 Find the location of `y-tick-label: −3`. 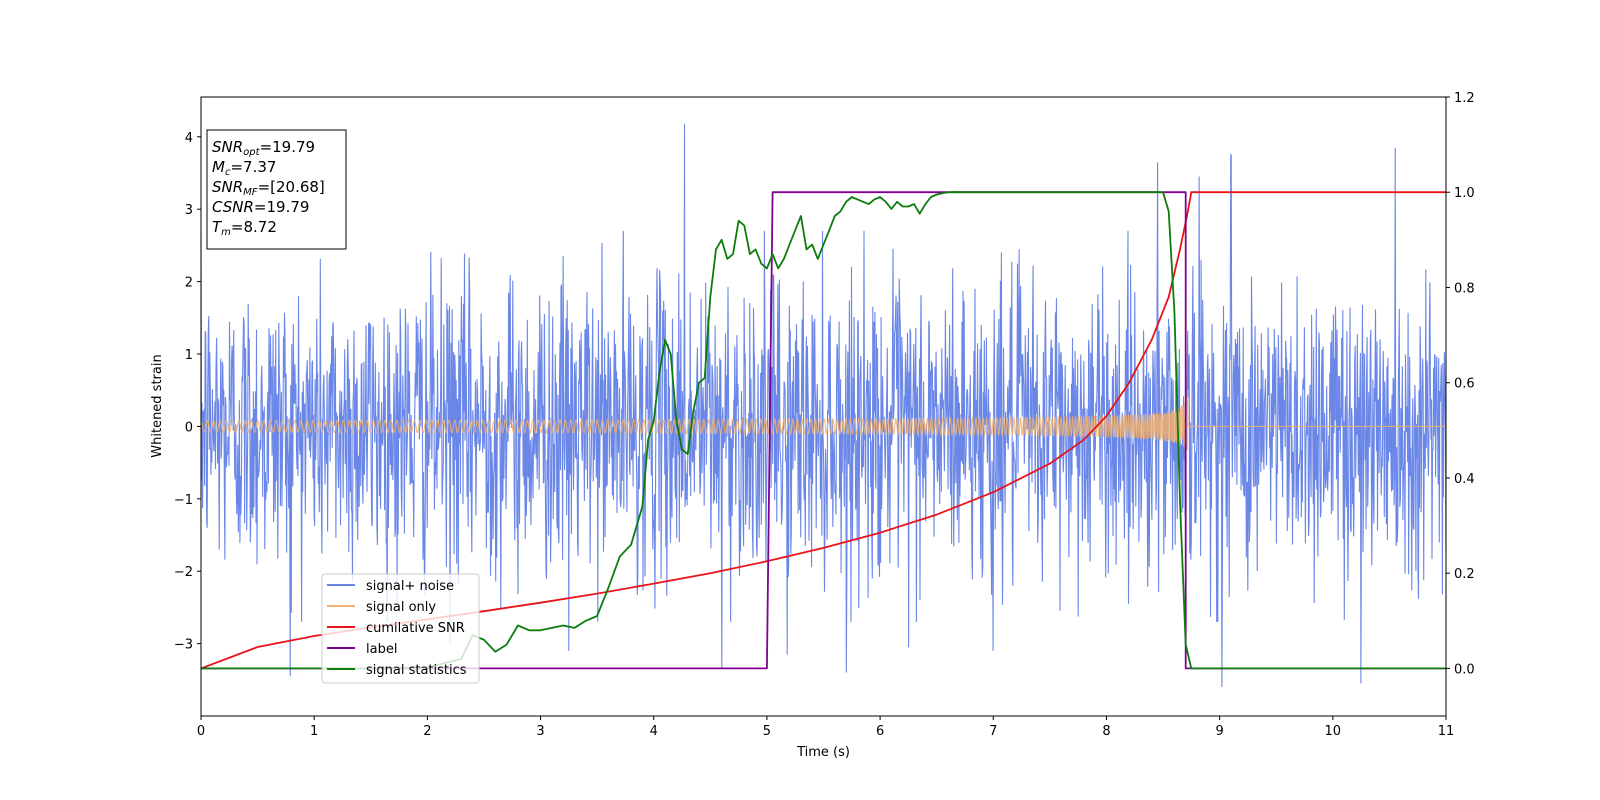

y-tick-label: −3 is located at coordinates (183, 645).